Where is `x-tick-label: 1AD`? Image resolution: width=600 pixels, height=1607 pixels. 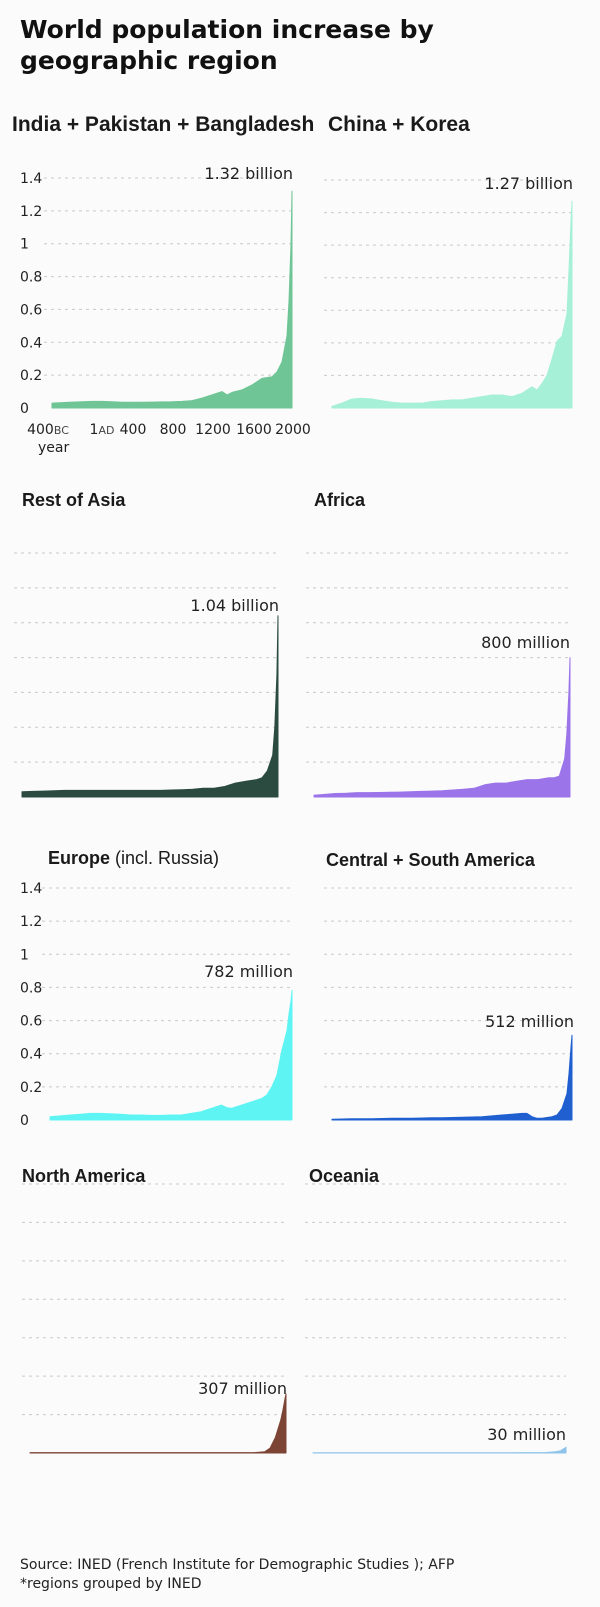 x-tick-label: 1AD is located at coordinates (102, 430).